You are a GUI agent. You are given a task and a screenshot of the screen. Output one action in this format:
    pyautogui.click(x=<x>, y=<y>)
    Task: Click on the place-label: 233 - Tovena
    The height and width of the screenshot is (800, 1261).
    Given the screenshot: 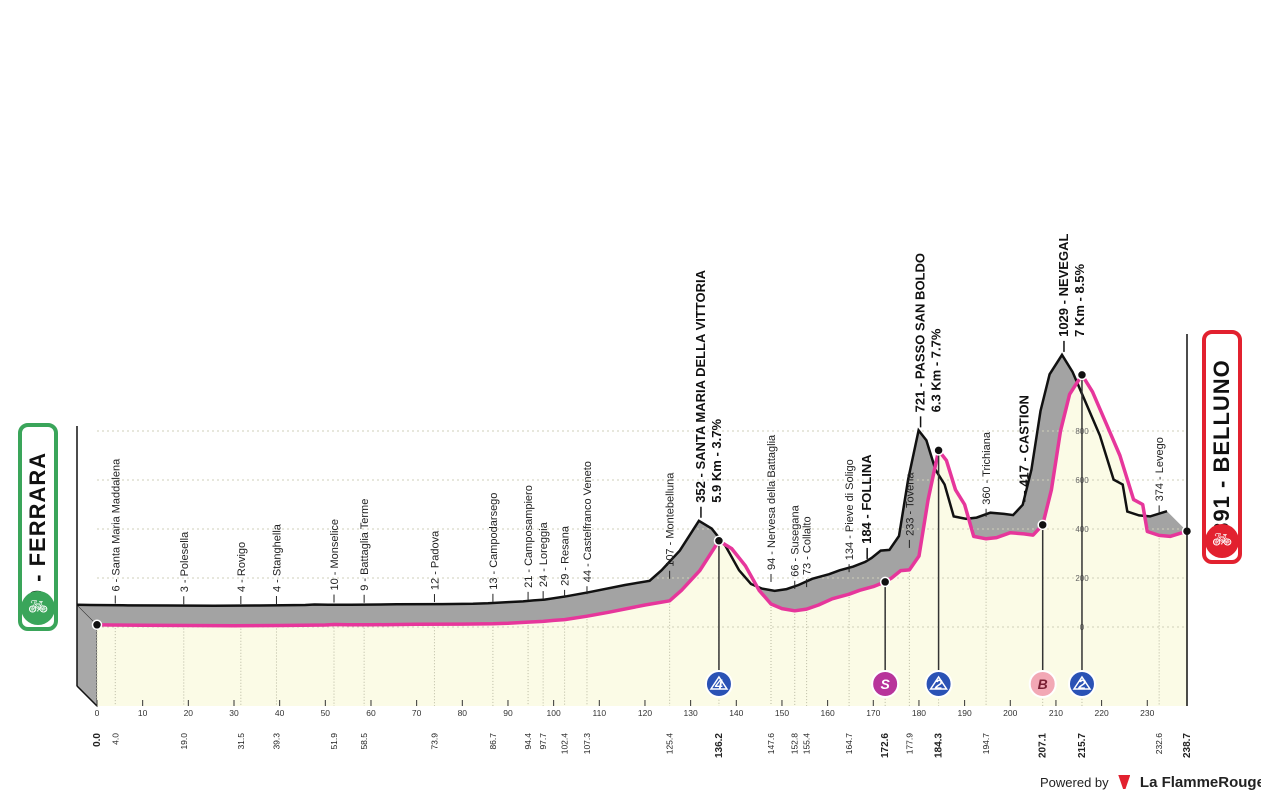 What is the action you would take?
    pyautogui.click(x=910, y=504)
    